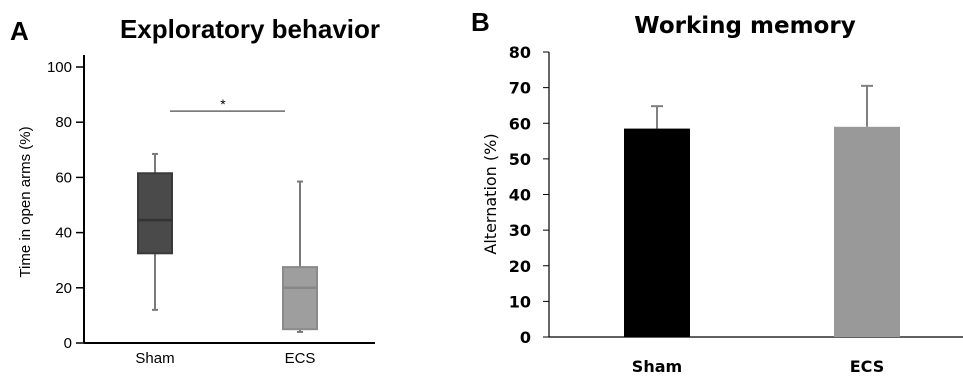 The height and width of the screenshot is (376, 963). Describe the element at coordinates (227, 214) in the screenshot. I see `panel-a-marks: *` at that location.